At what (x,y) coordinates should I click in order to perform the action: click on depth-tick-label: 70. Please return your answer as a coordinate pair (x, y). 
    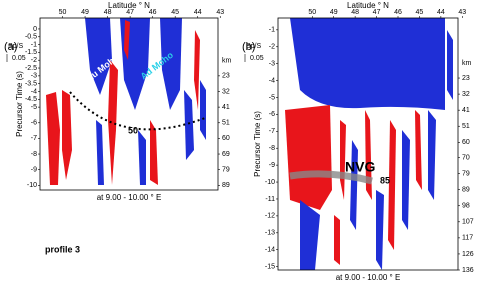
    Looking at the image, I should click on (466, 157).